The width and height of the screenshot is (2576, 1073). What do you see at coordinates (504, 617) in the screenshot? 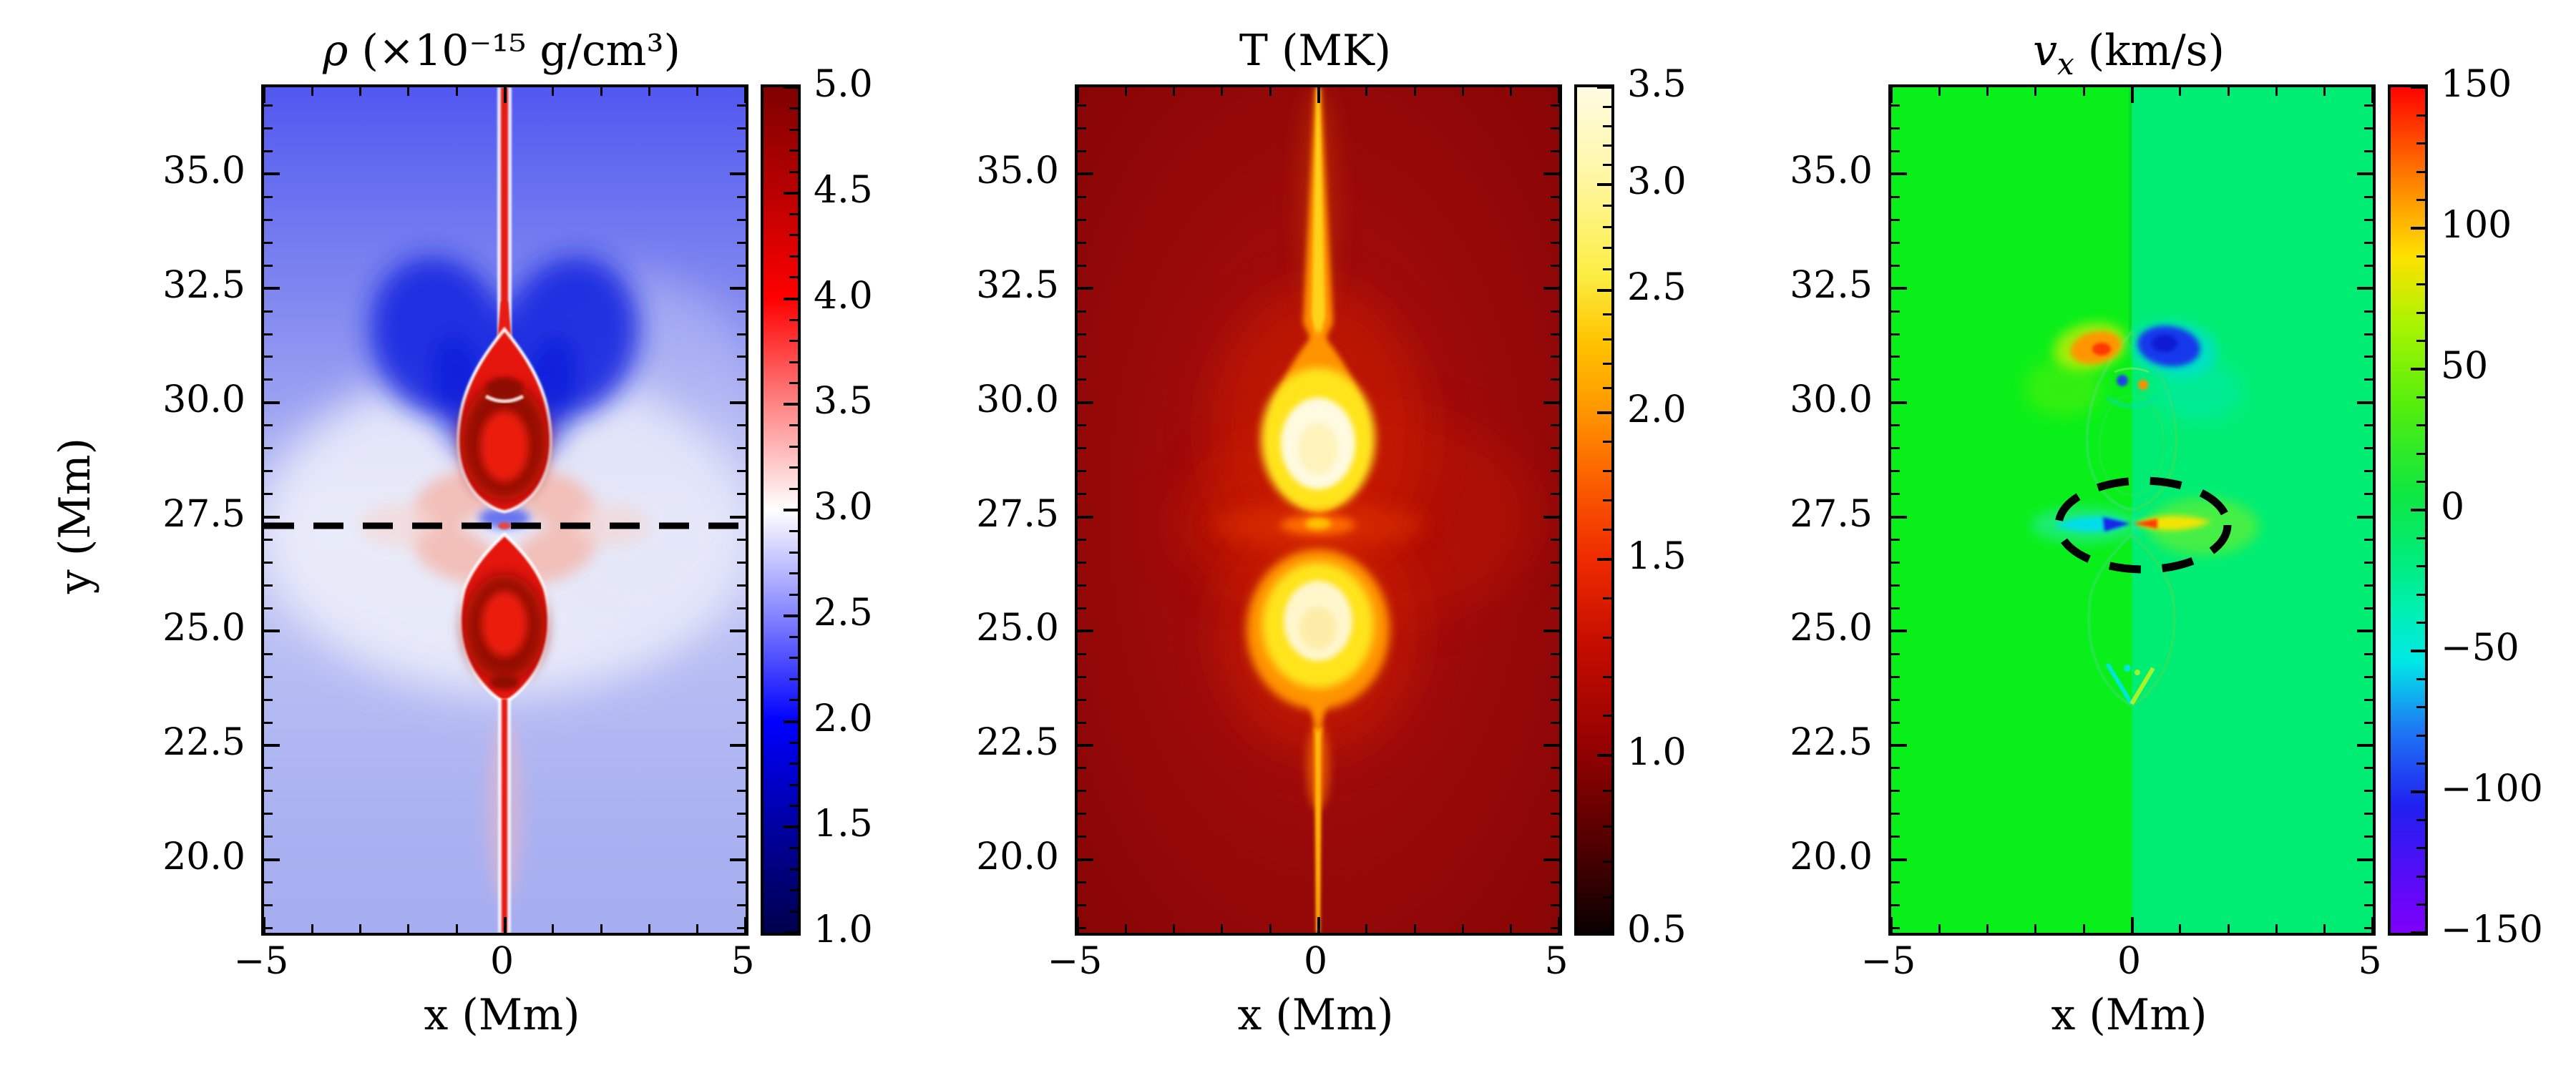
I see `plasmoid-bottom` at bounding box center [504, 617].